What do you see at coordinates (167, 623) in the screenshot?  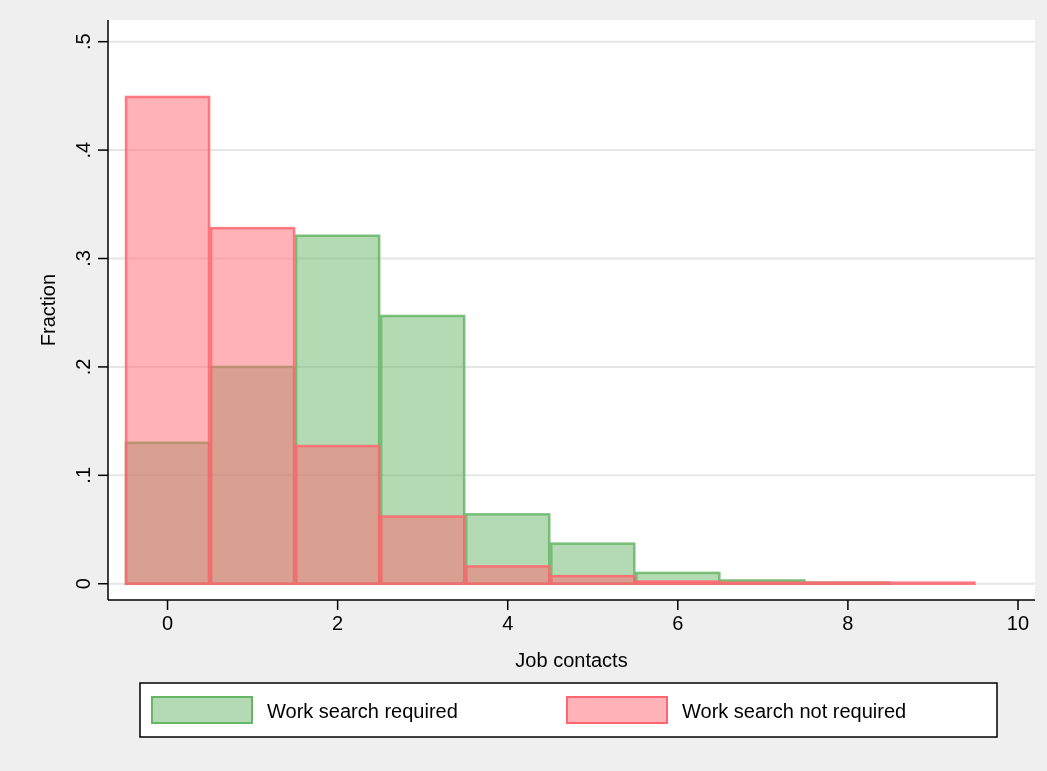 I see `x-tick-label: 0` at bounding box center [167, 623].